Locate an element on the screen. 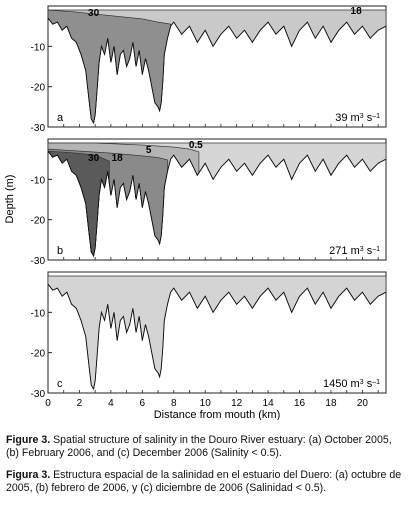 The height and width of the screenshot is (516, 411). x-tick-label: 4 is located at coordinates (111, 403).